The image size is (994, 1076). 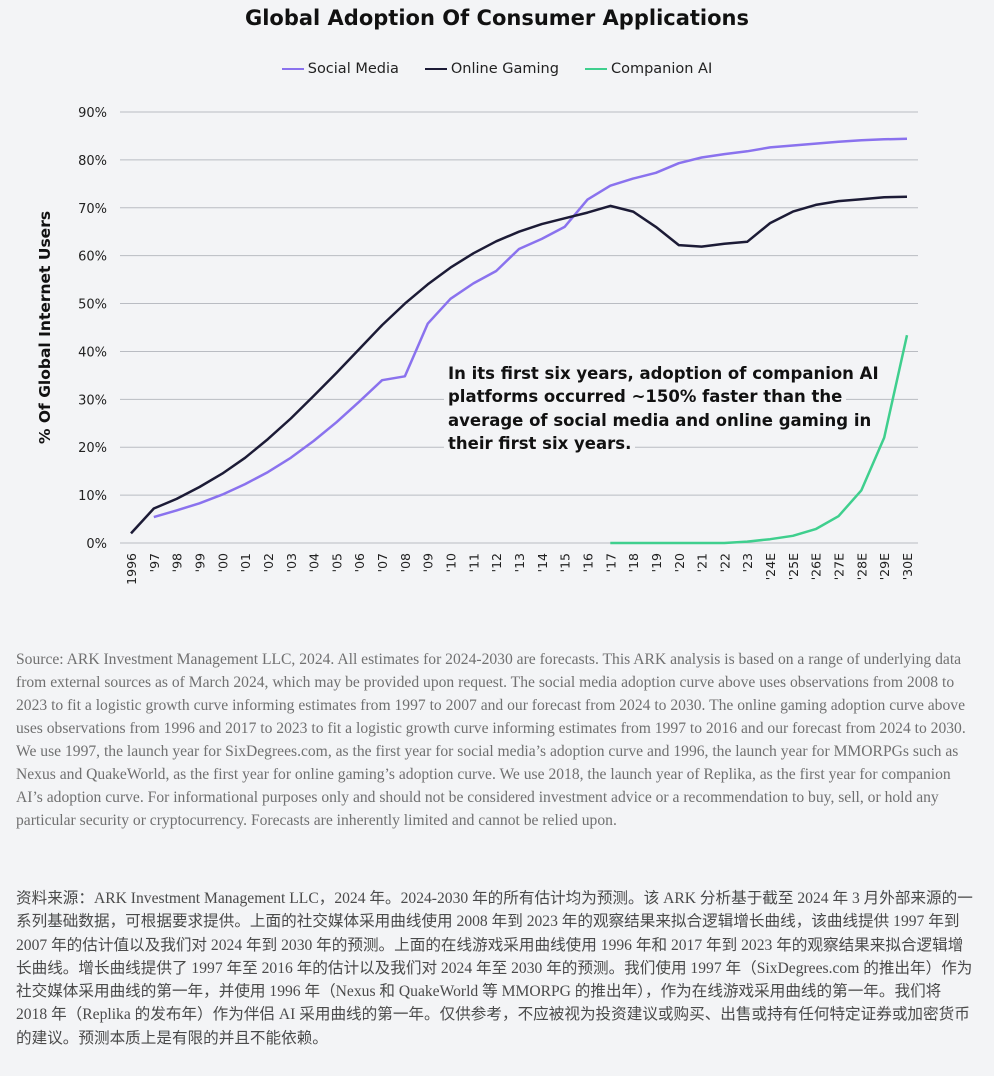 What do you see at coordinates (154, 562) in the screenshot?
I see `x-tick-label: '97` at bounding box center [154, 562].